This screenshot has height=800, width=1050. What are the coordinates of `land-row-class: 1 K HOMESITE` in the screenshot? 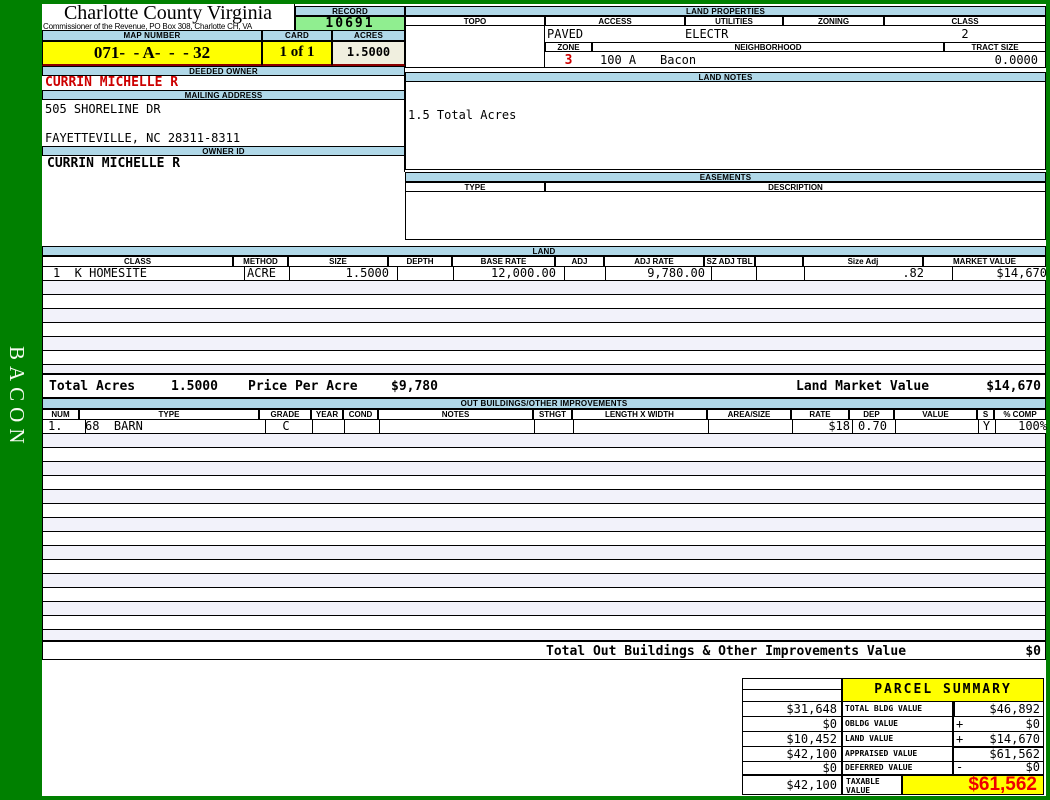 It's located at (144, 273).